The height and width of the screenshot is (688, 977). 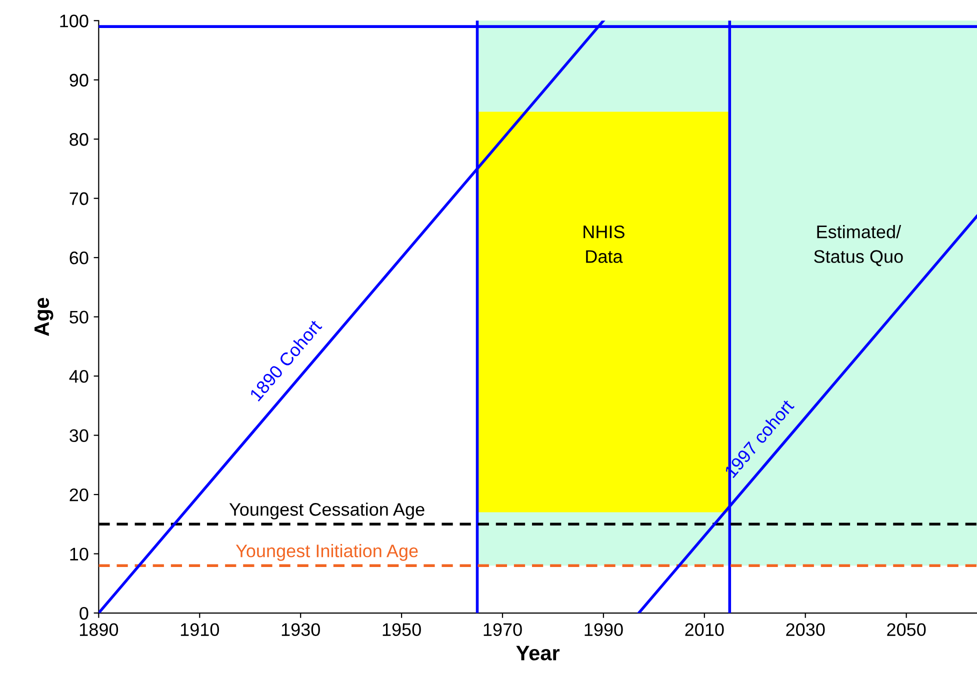 What do you see at coordinates (79, 495) in the screenshot?
I see `y-tick-label: 20` at bounding box center [79, 495].